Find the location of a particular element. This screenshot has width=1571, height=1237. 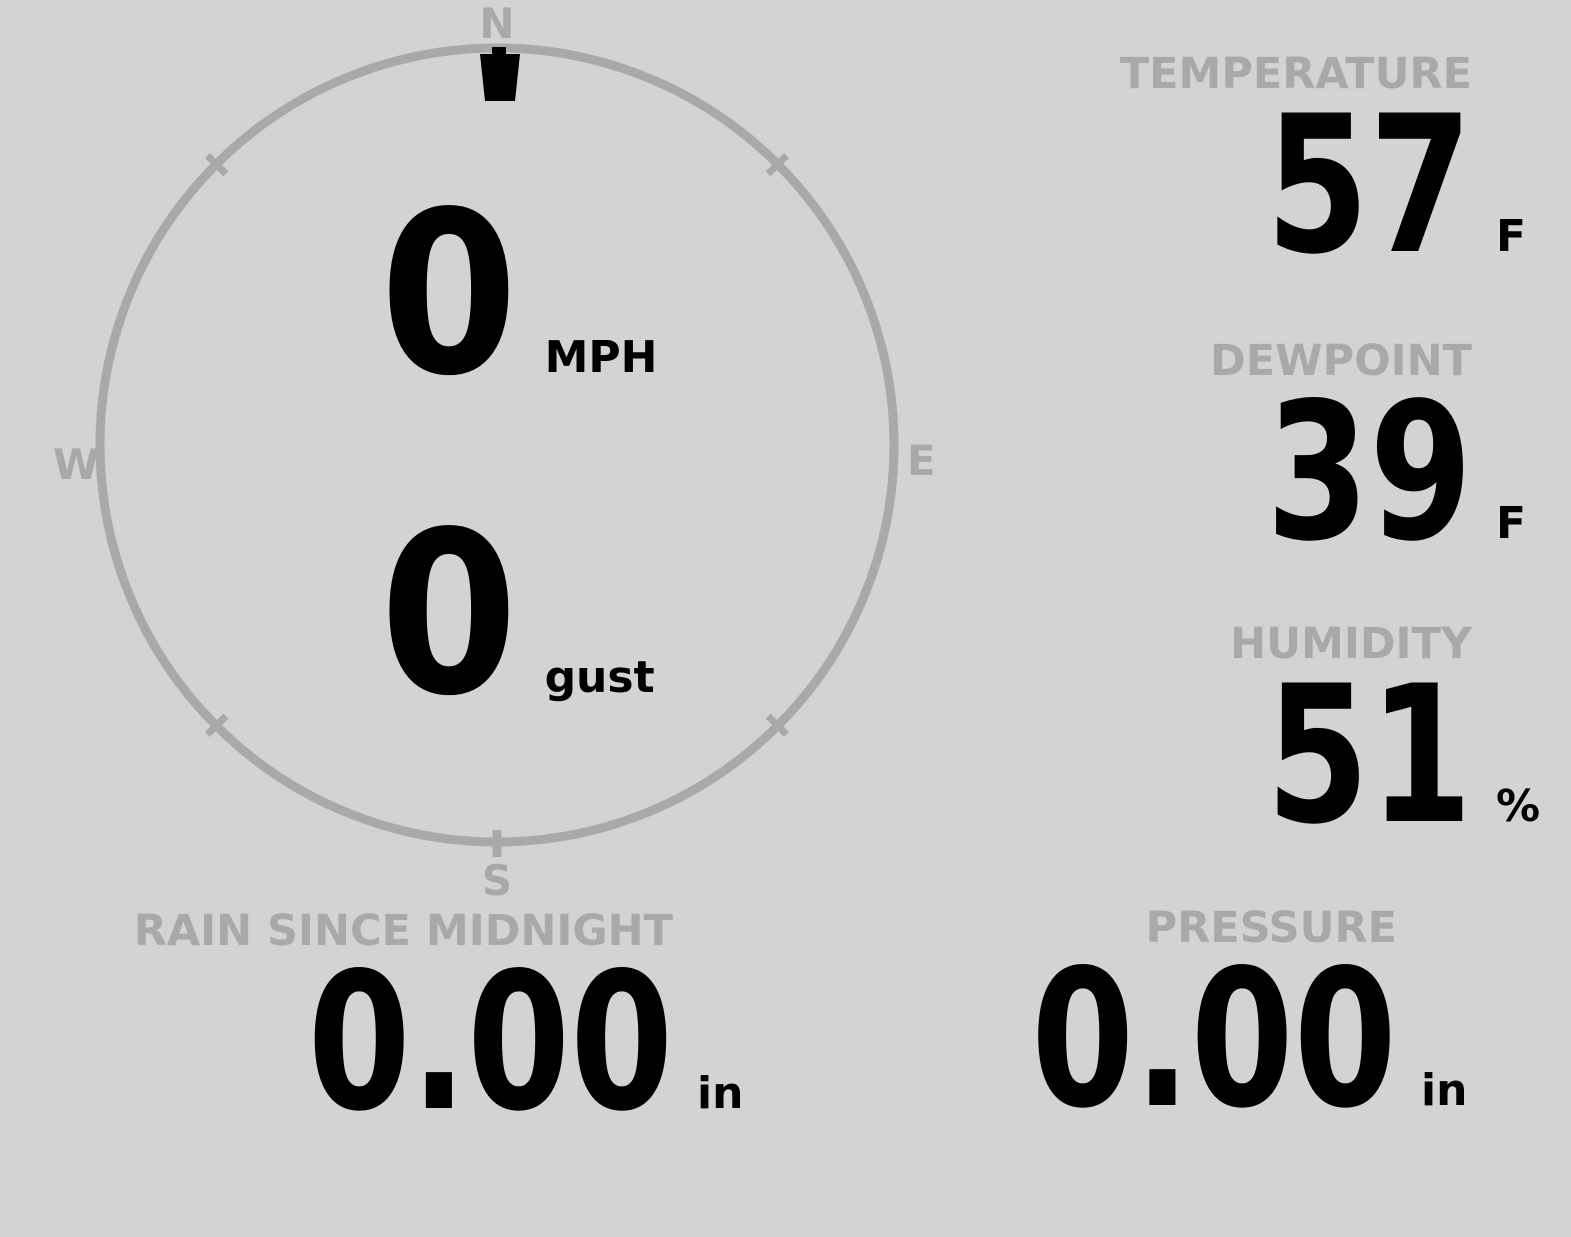

compass-label-east: E is located at coordinates (921, 460).